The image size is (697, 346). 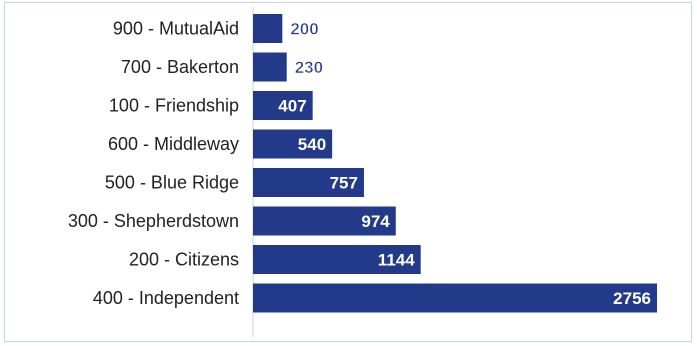 What do you see at coordinates (172, 183) in the screenshot?
I see `category-tick-label: 500 - Blue Ridge` at bounding box center [172, 183].